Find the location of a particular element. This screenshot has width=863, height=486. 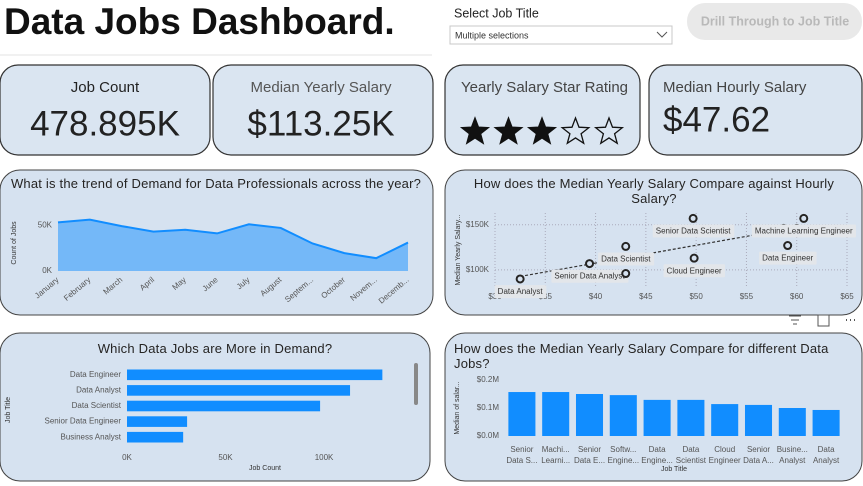

card-value: $47.62 is located at coordinates (716, 119).